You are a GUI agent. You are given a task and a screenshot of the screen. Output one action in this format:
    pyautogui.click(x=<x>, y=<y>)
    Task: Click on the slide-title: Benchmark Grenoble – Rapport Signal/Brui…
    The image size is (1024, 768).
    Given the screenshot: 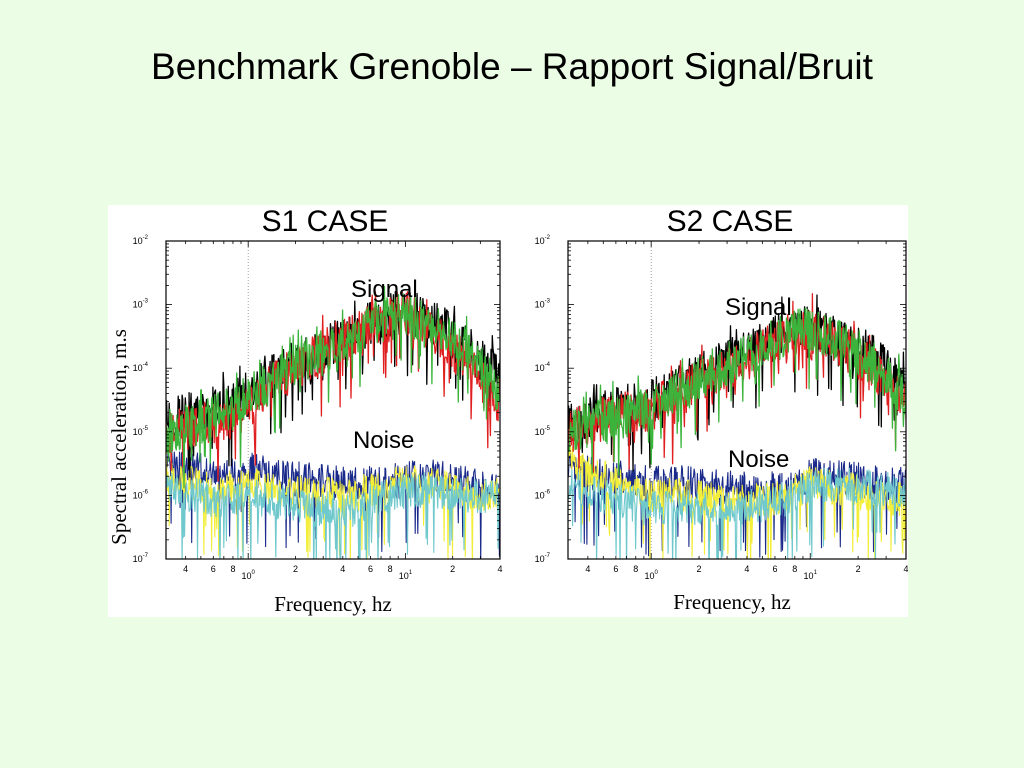 What is the action you would take?
    pyautogui.click(x=512, y=66)
    